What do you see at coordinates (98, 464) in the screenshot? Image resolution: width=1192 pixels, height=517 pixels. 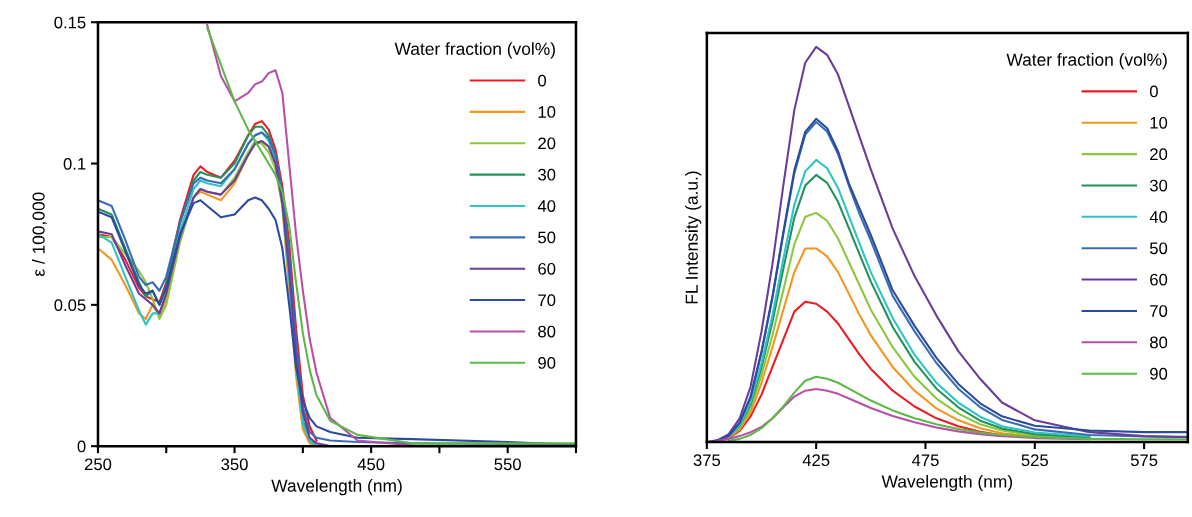 I see `x-tick-label: 250` at bounding box center [98, 464].